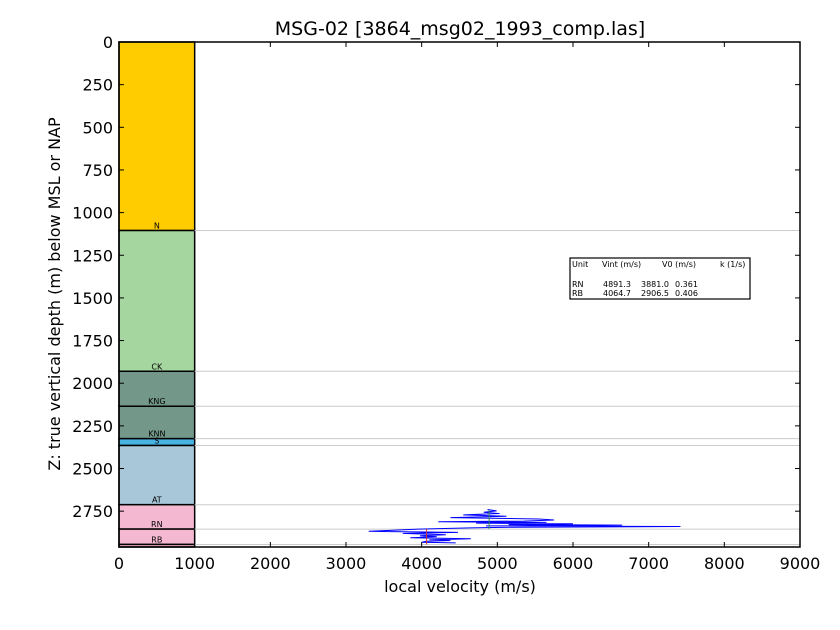 This screenshot has width=840, height=630. I want to click on strat-unit-kng, so click(157, 422).